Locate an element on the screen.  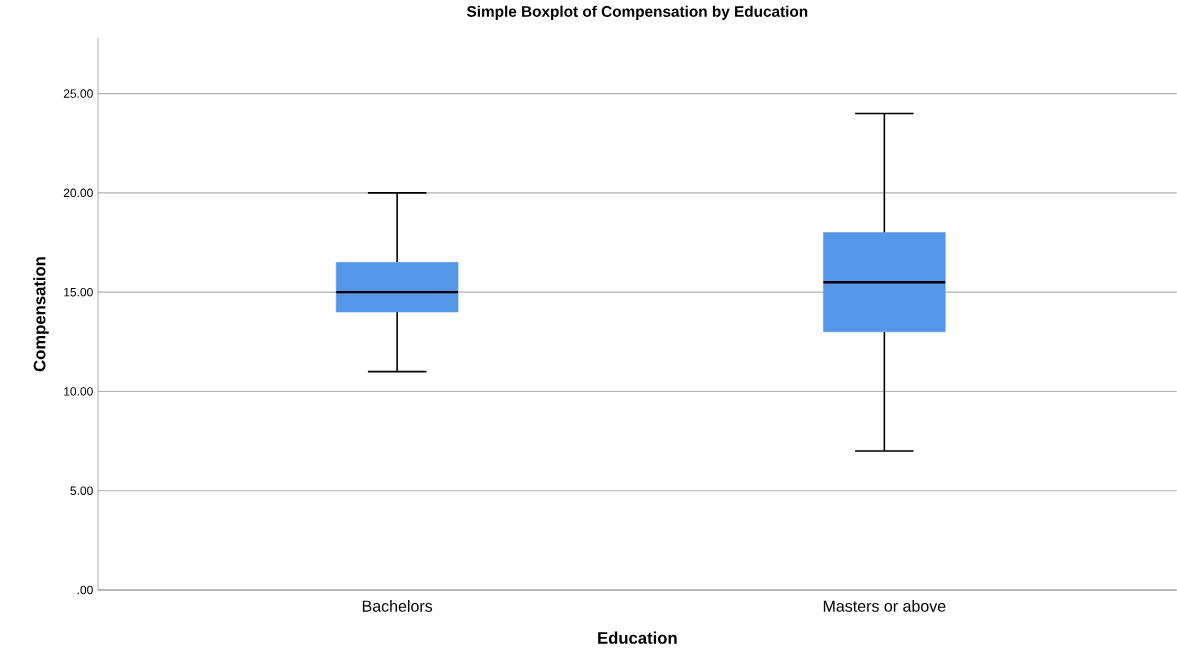
y-tick-label: 15.00 is located at coordinates (78, 292).